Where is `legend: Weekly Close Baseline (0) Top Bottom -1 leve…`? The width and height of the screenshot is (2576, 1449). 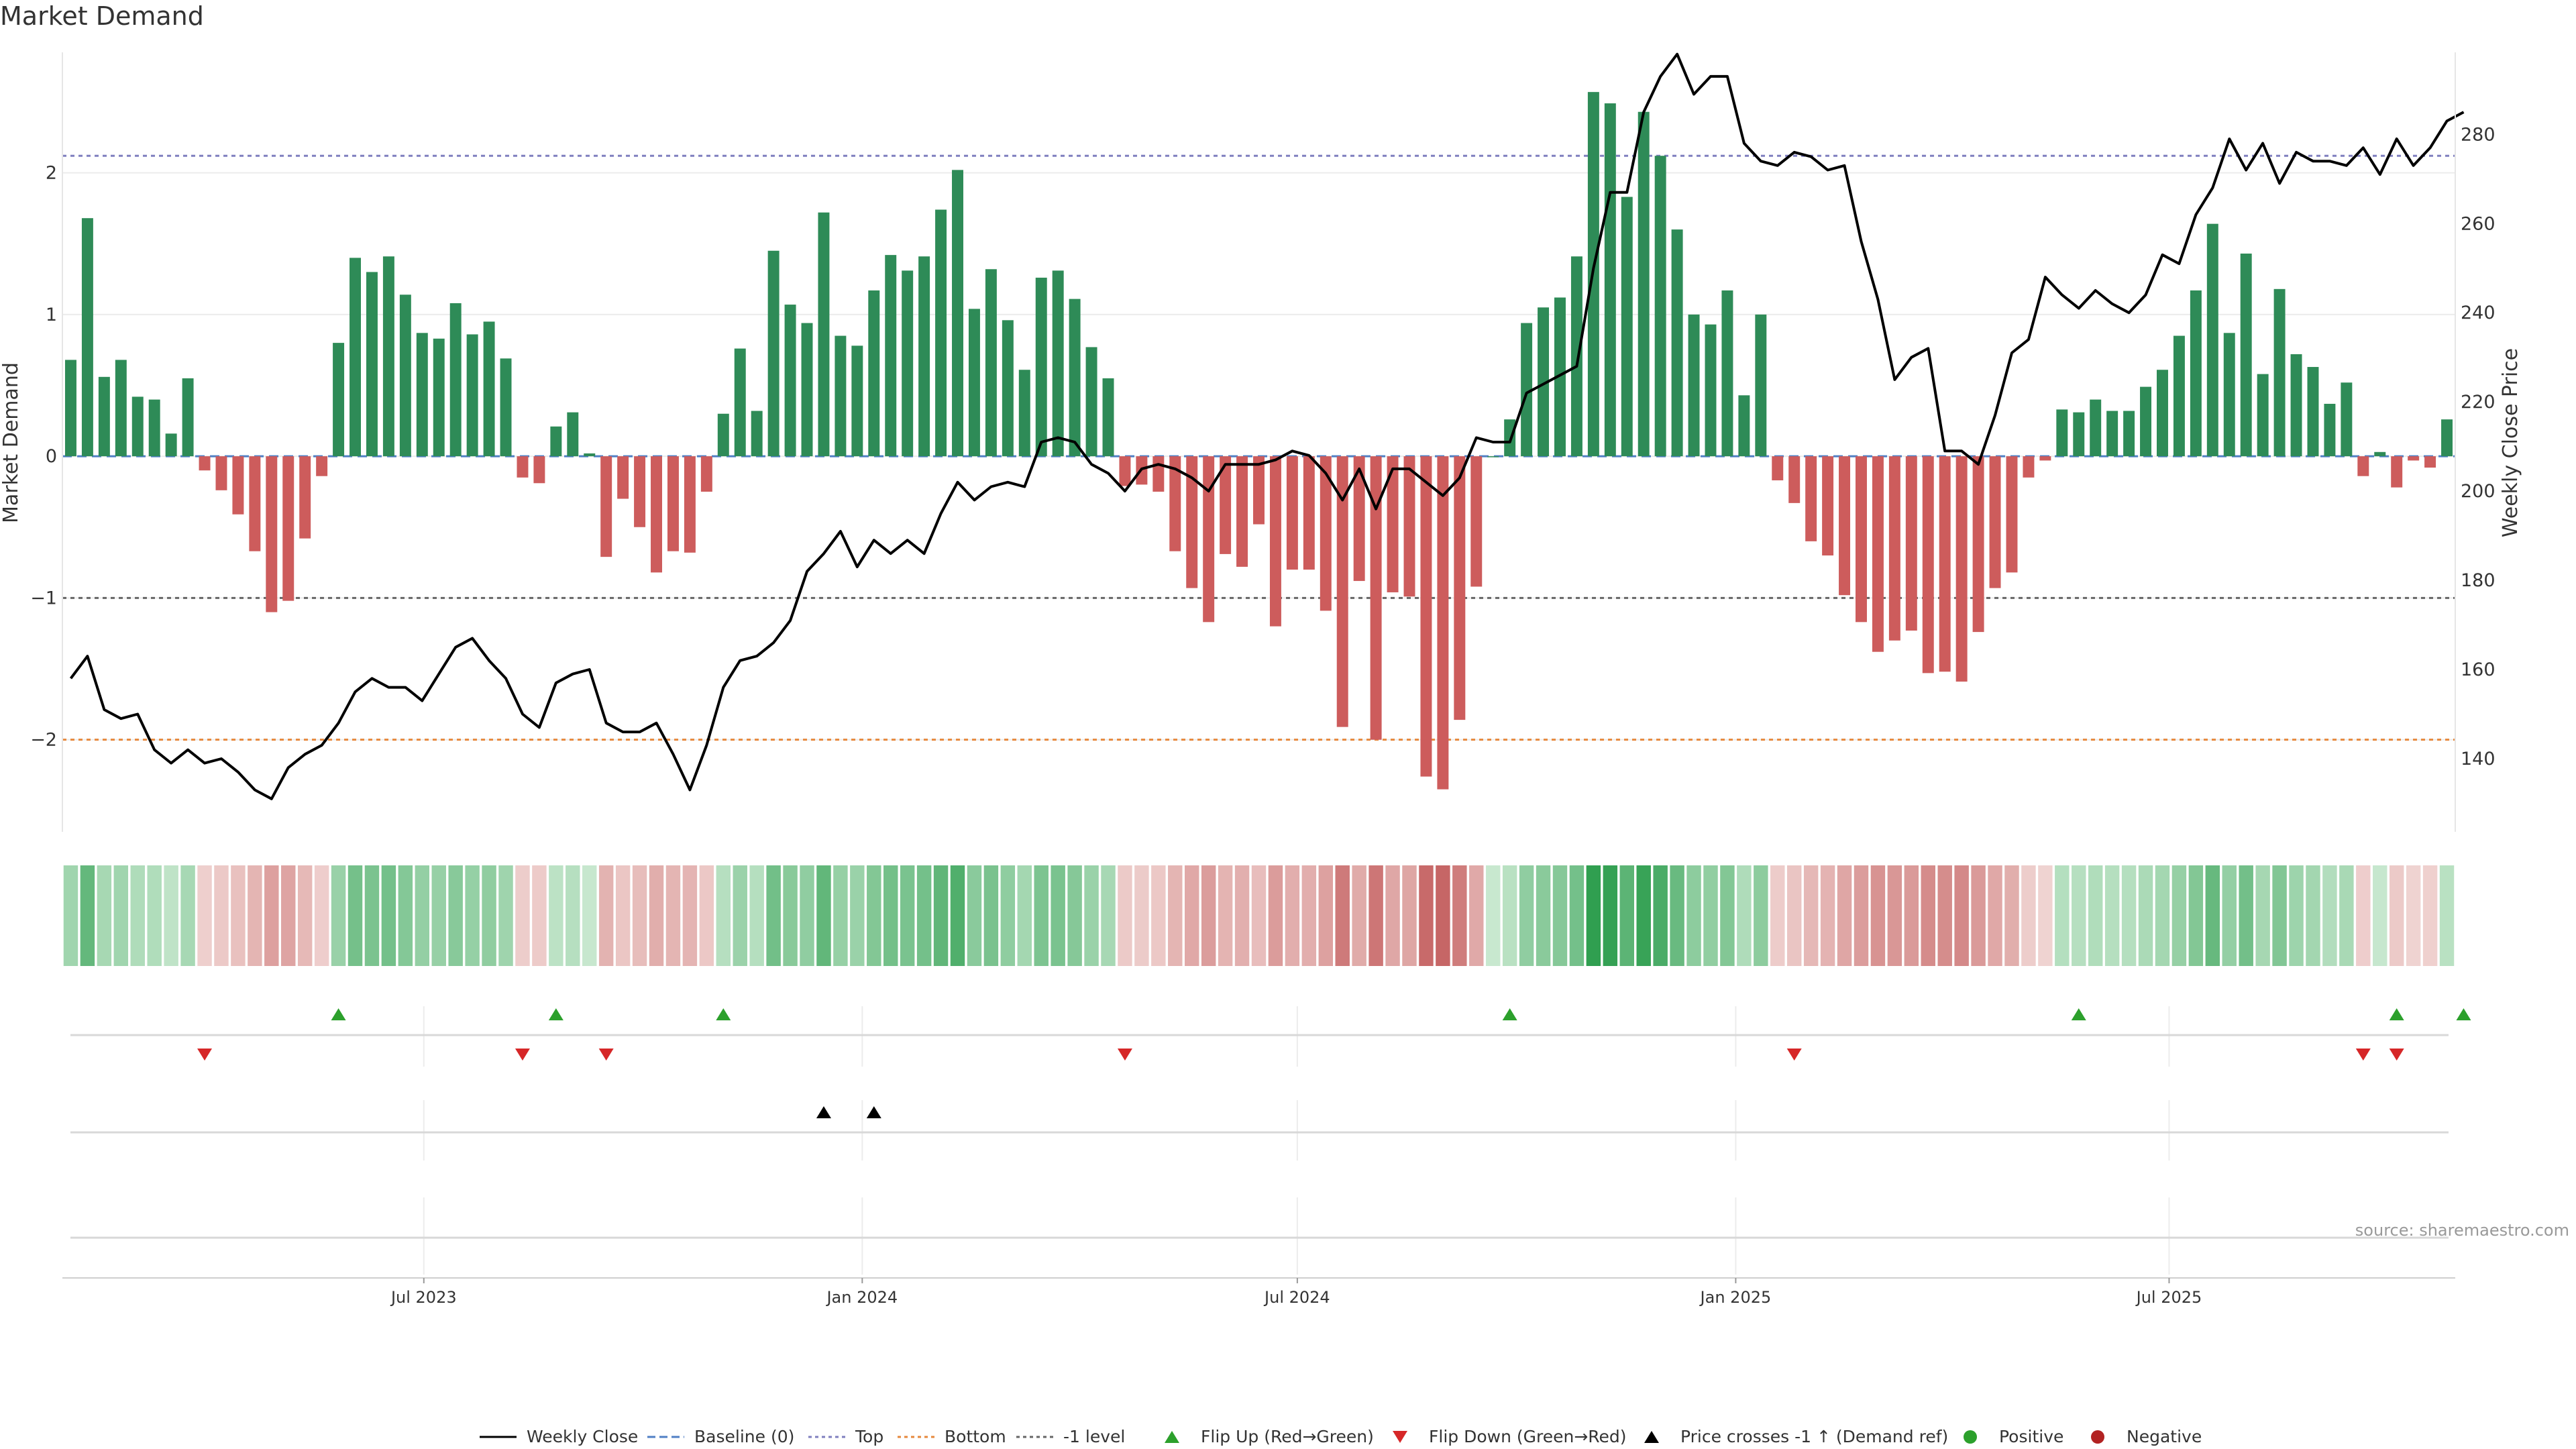 legend: Weekly Close Baseline (0) Top Bottom -1 leve… is located at coordinates (1341, 1436).